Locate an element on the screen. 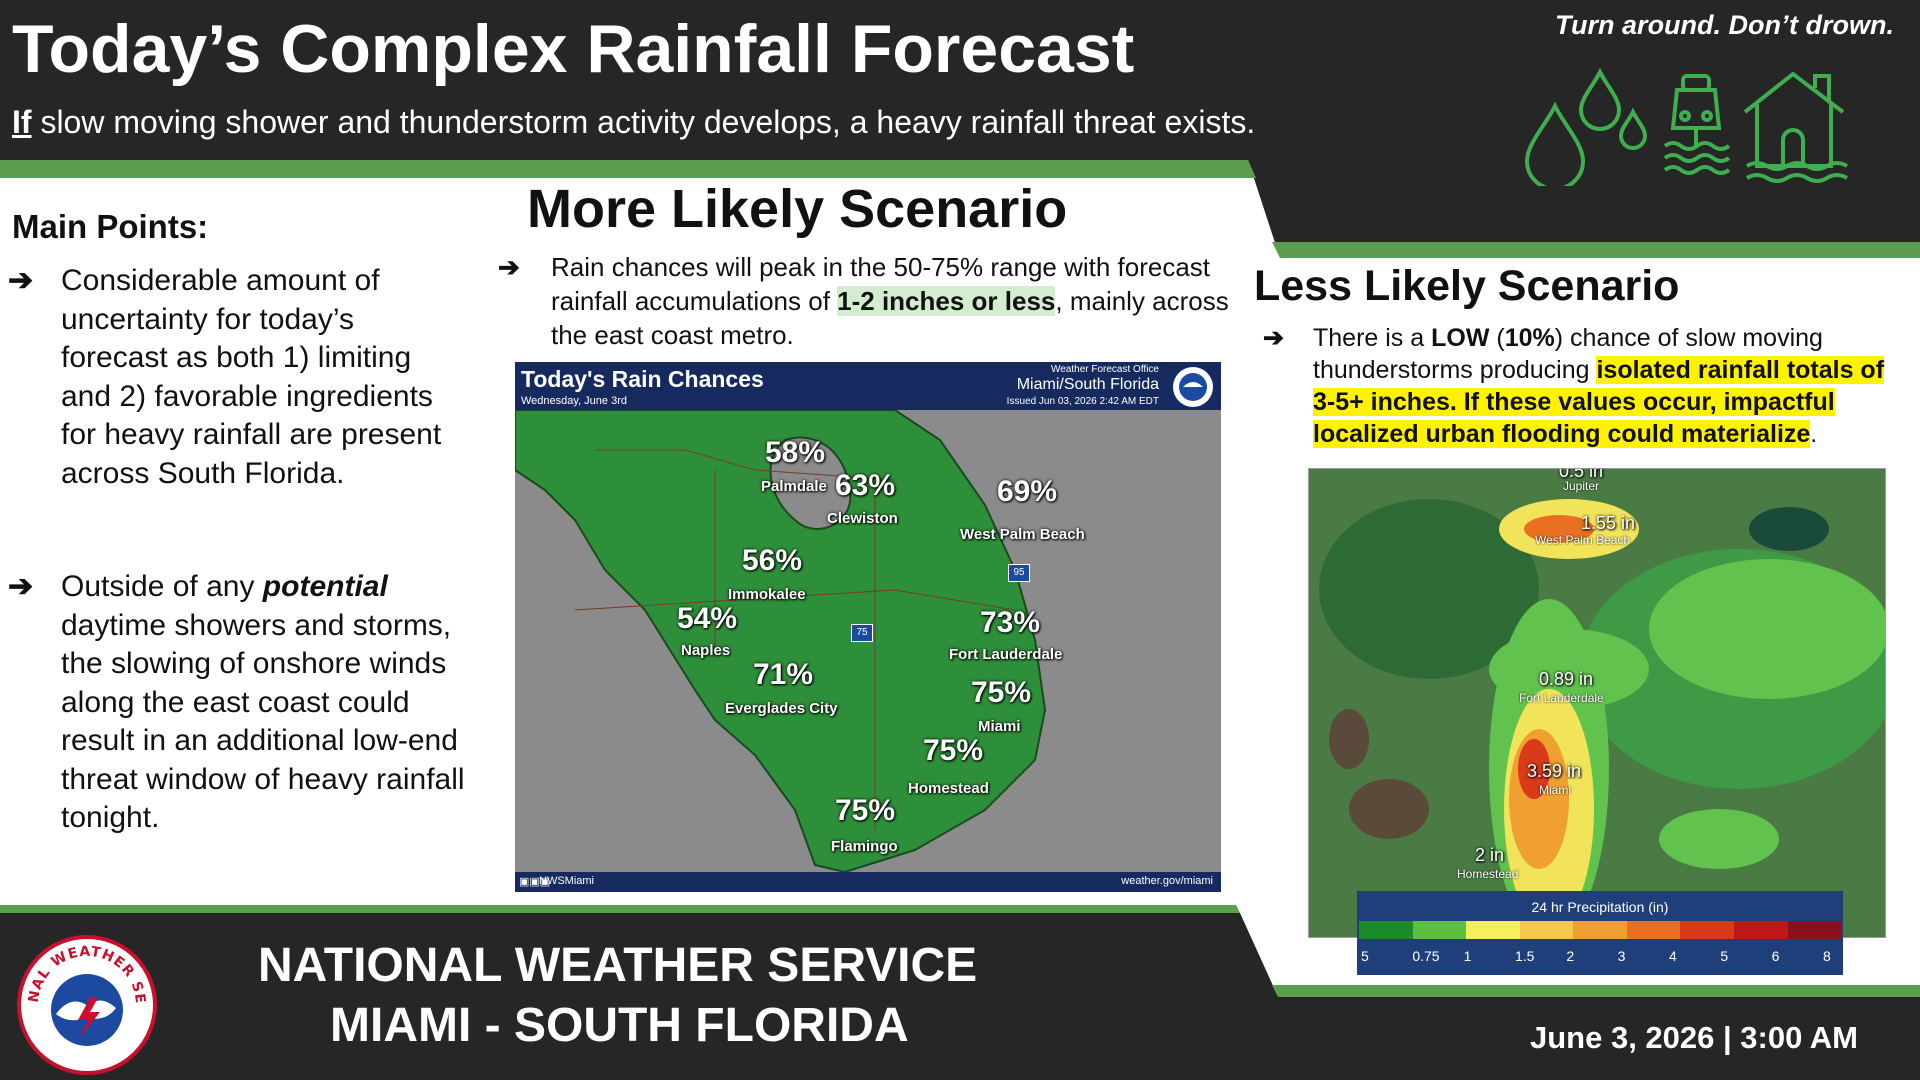 The height and width of the screenshot is (1080, 1920). precip-homestead-city: Homestead is located at coordinates (1488, 874).